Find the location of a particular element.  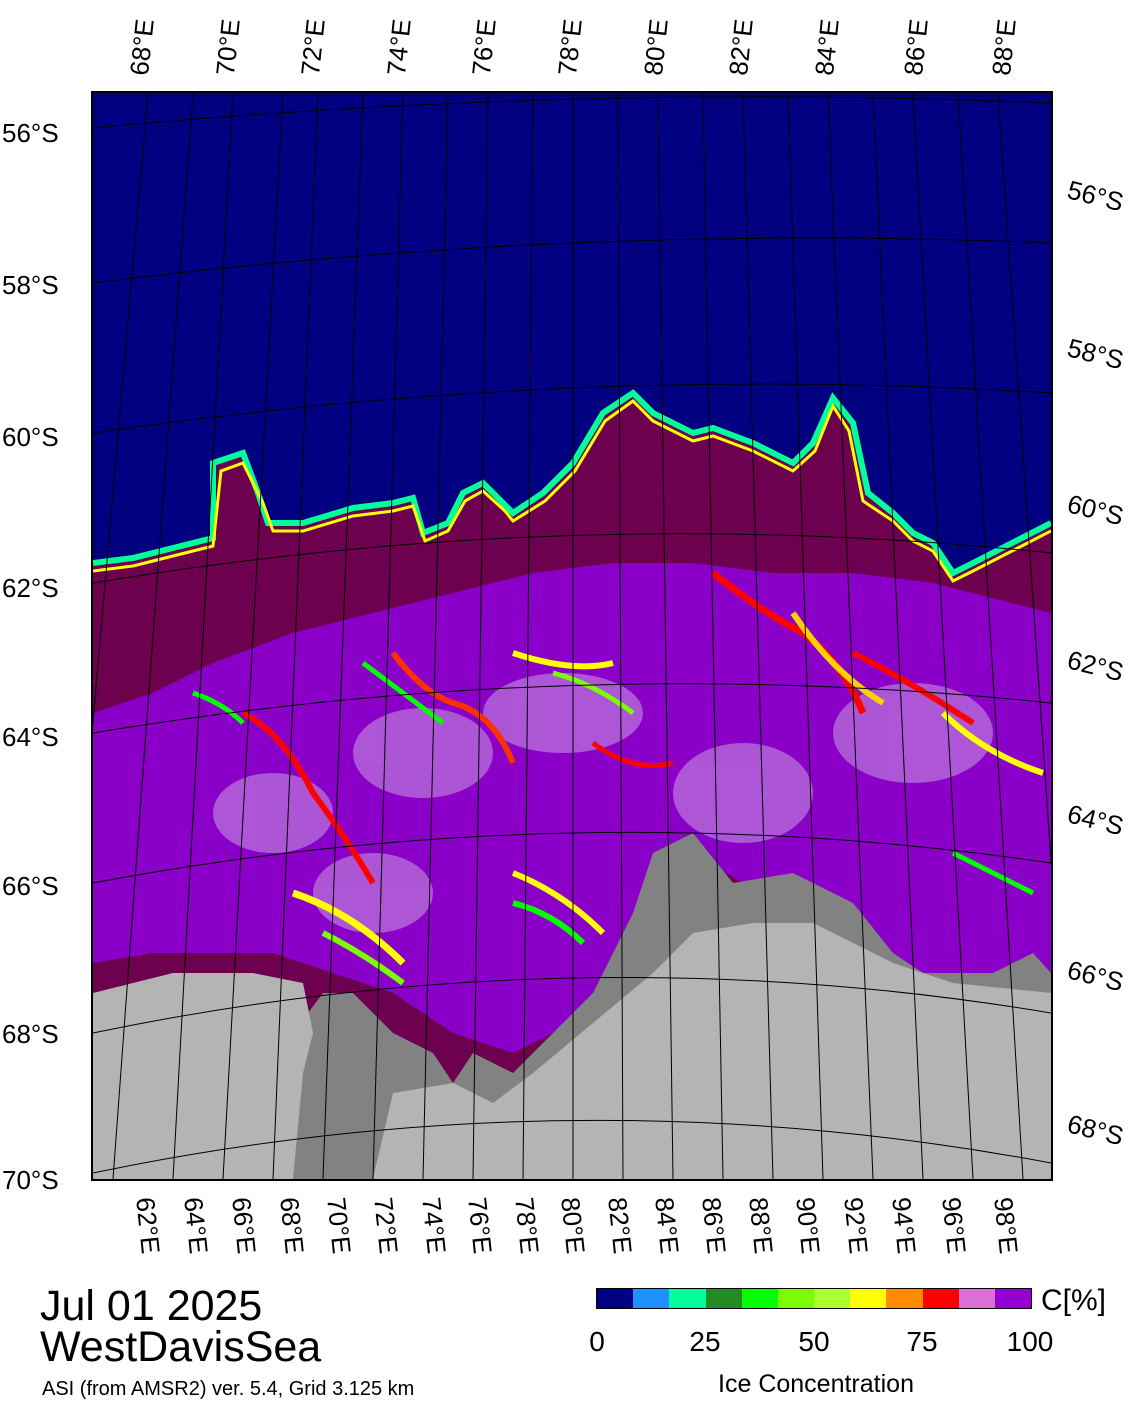

antarctic-land-east is located at coordinates (712, 1051).